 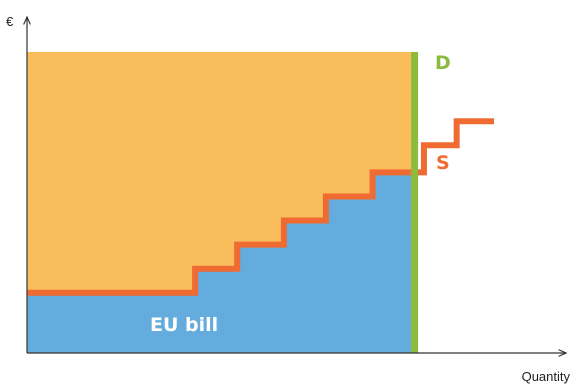 What do you see at coordinates (184, 325) in the screenshot?
I see `eu-bill-label: EU bill` at bounding box center [184, 325].